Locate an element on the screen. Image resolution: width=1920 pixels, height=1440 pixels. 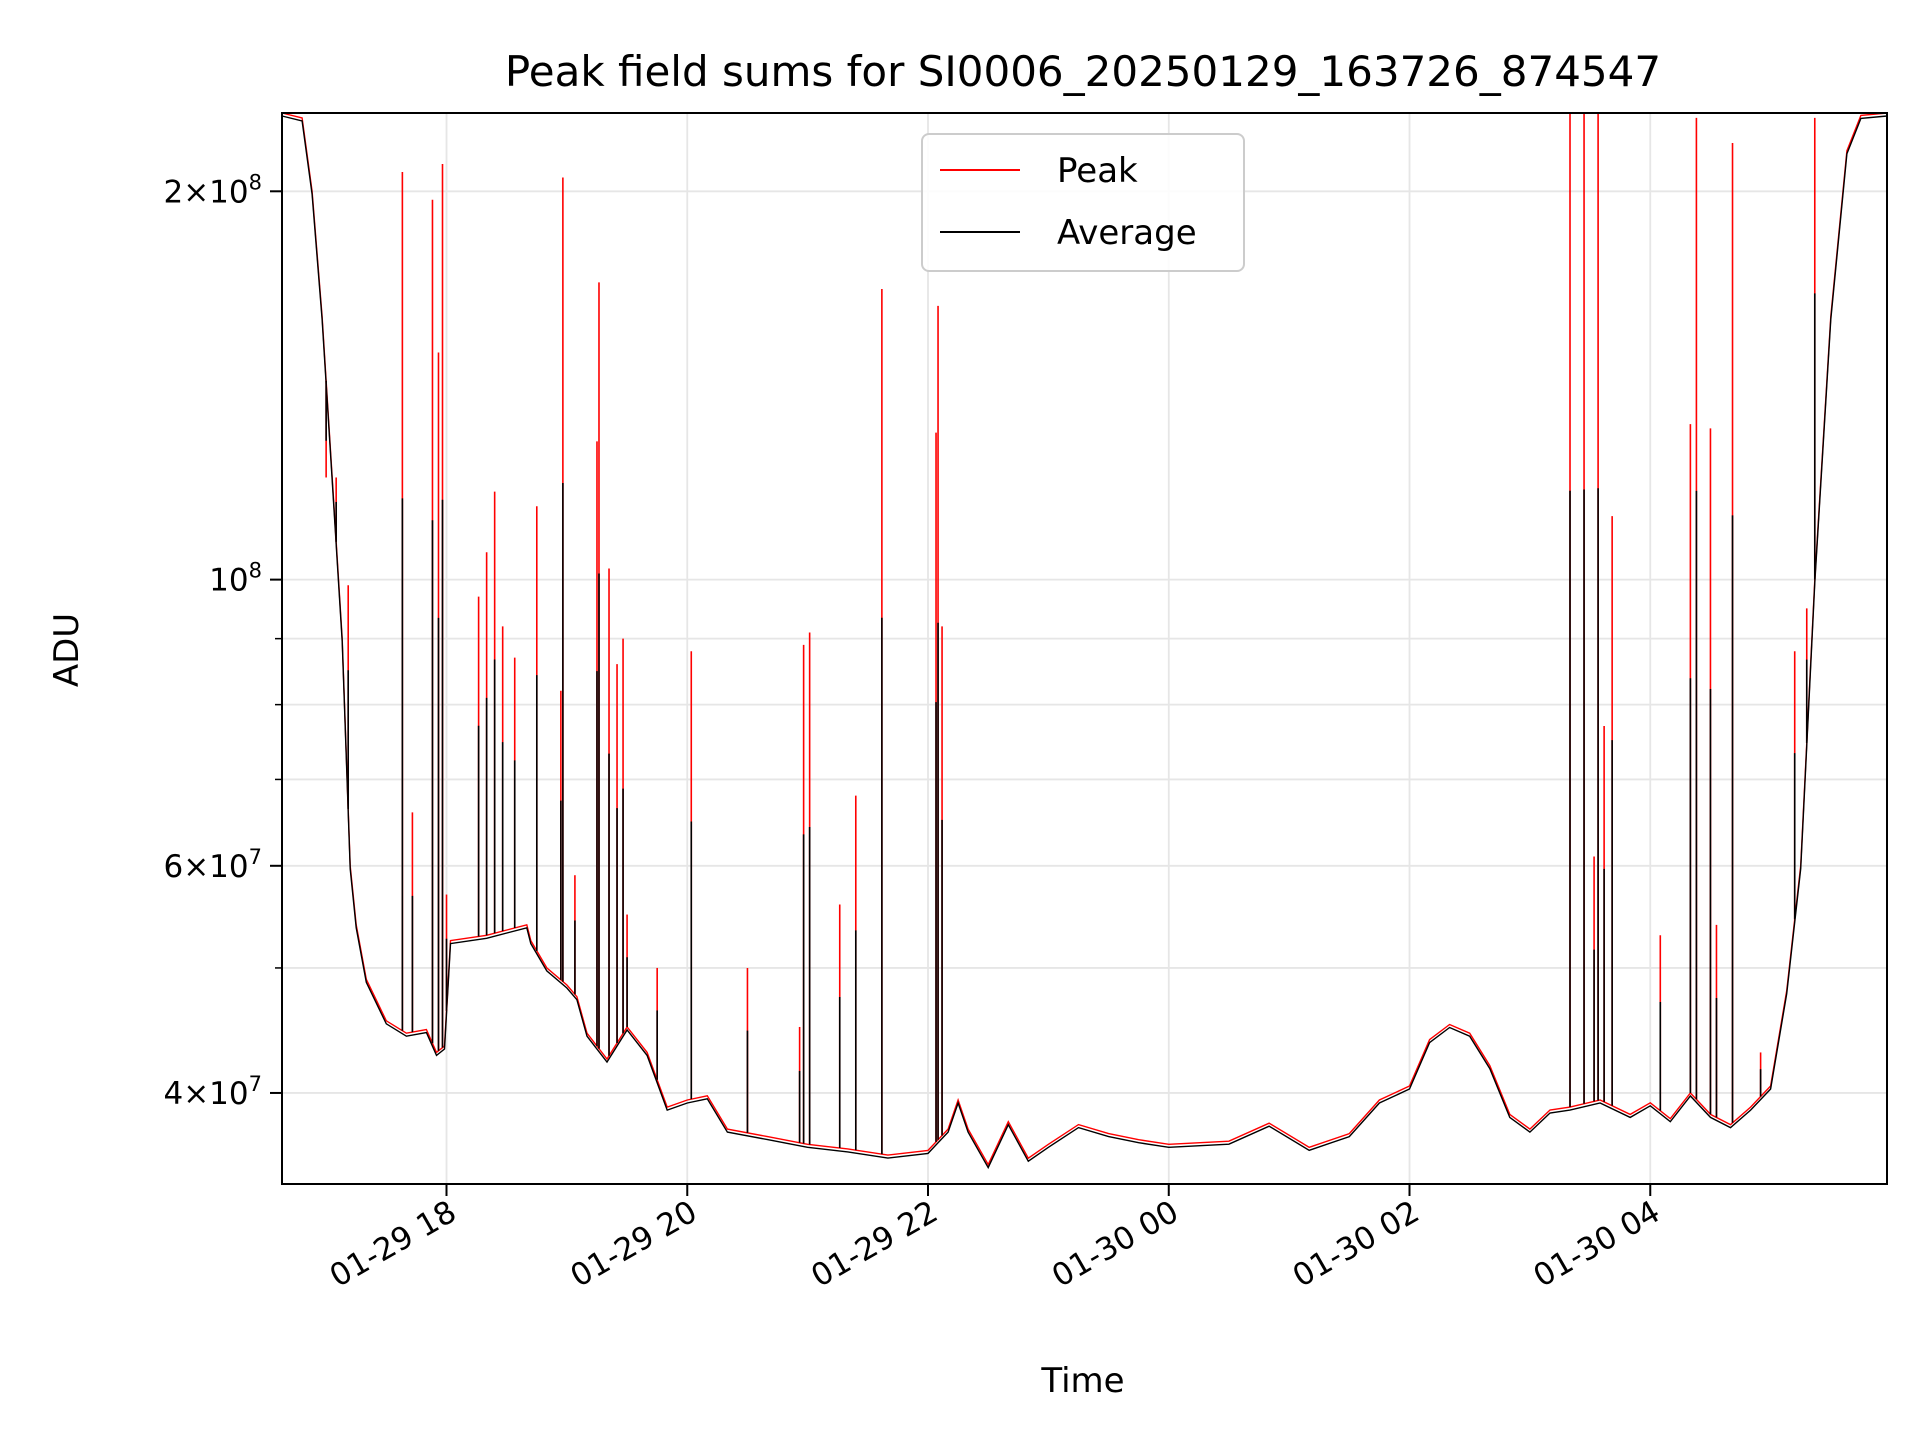
y-axis-label: ADU is located at coordinates (67, 650).